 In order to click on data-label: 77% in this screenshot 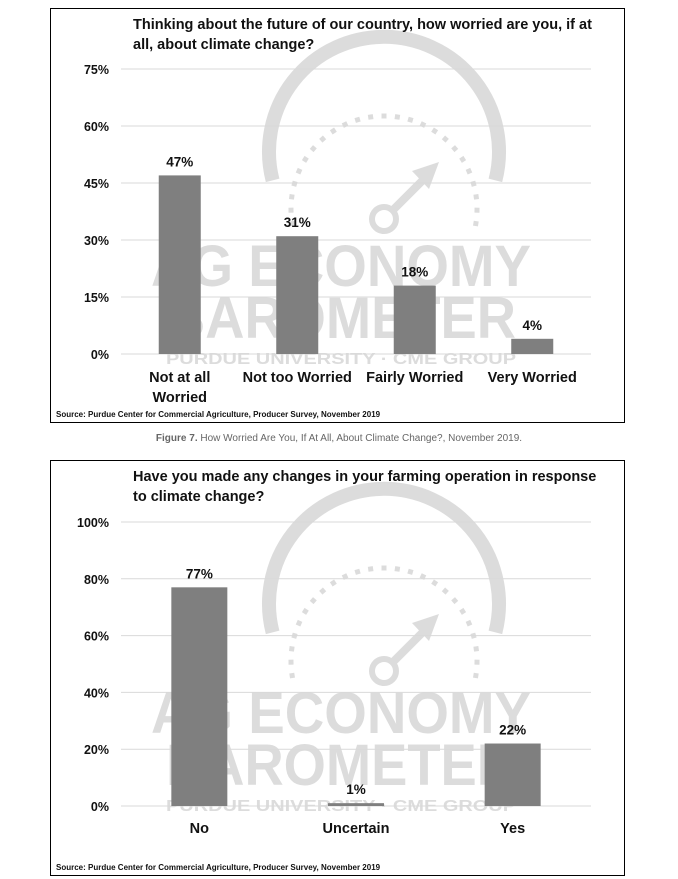, I will do `click(199, 573)`.